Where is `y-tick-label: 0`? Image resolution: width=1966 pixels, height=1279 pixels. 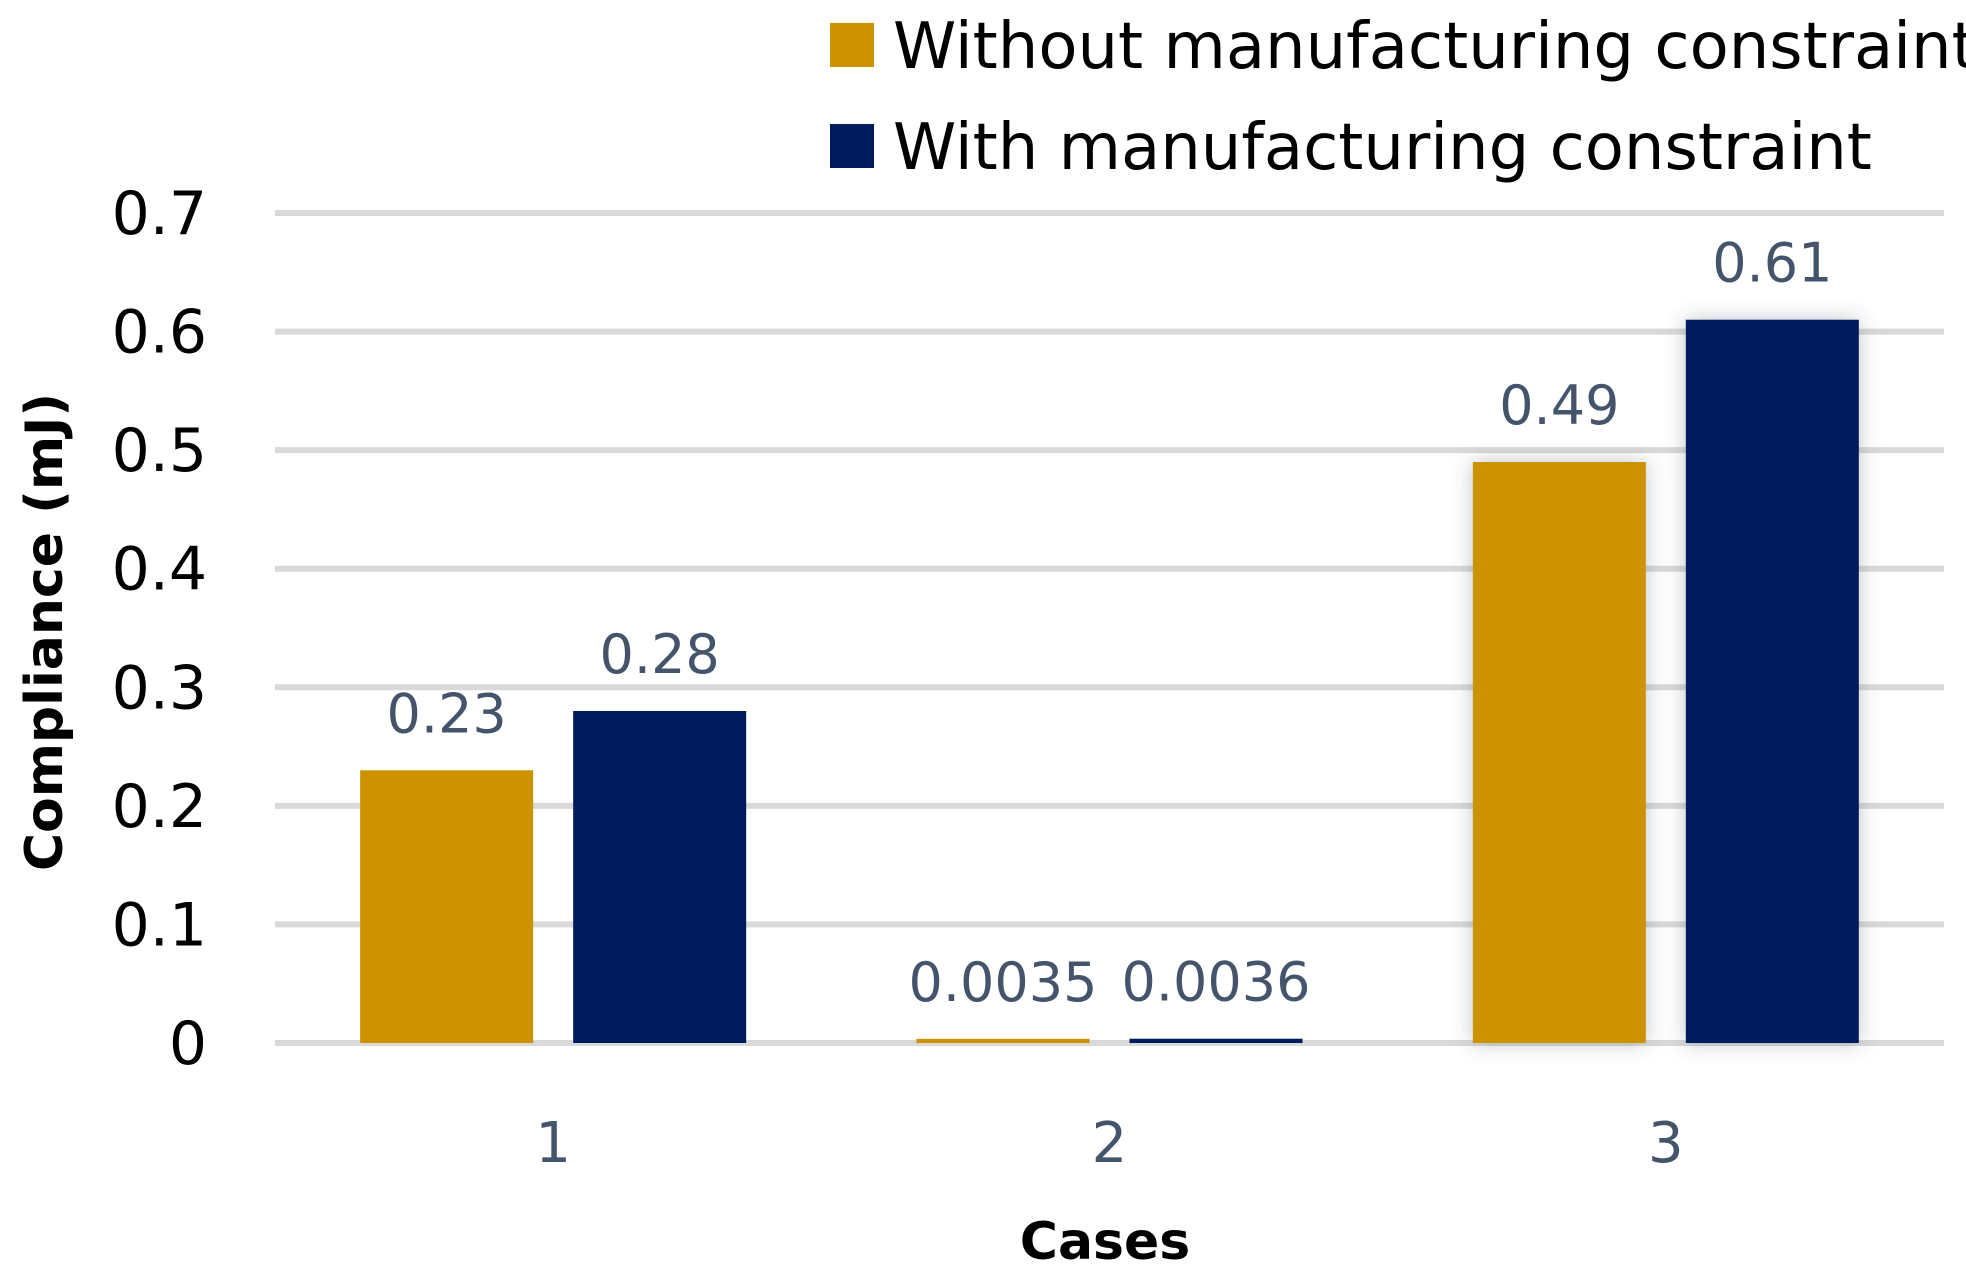 y-tick-label: 0 is located at coordinates (188, 1044).